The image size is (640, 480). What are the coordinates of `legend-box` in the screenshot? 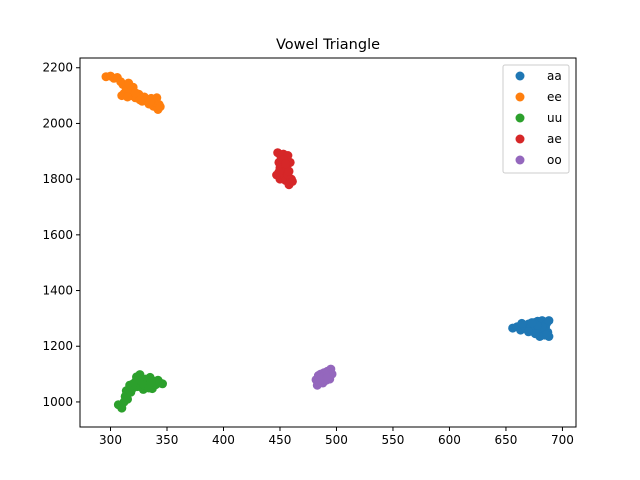 It's located at (536, 119).